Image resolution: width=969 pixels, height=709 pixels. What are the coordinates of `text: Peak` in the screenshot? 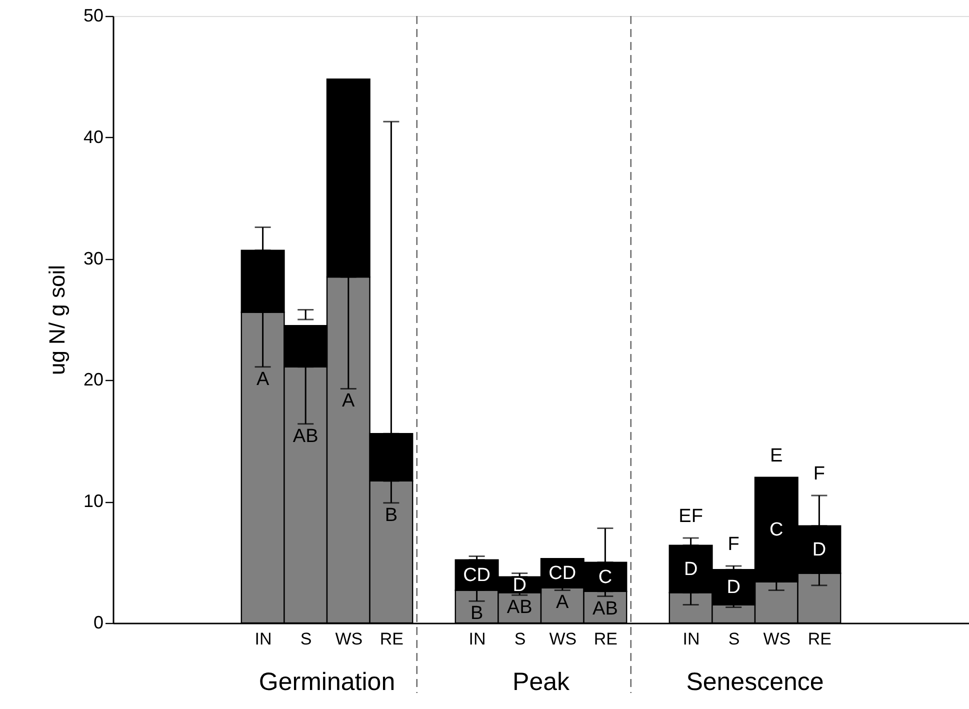 It's located at (541, 682).